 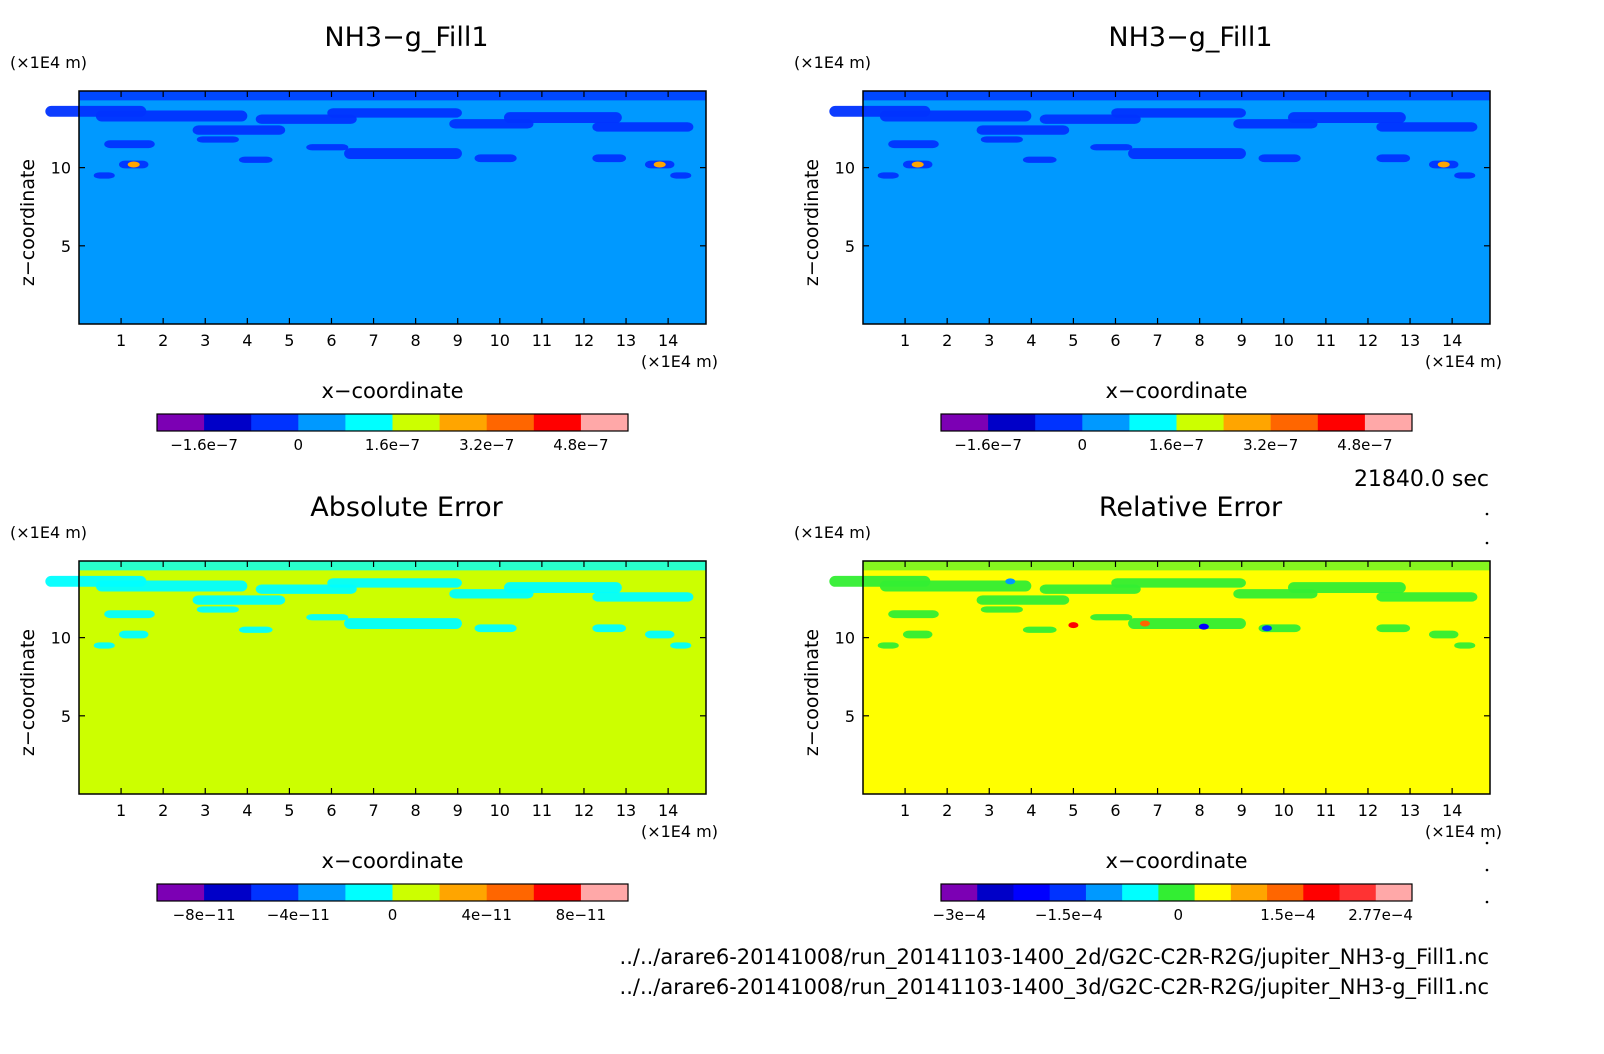 I want to click on x-unit-label: (×1E4 m), so click(x=679, y=831).